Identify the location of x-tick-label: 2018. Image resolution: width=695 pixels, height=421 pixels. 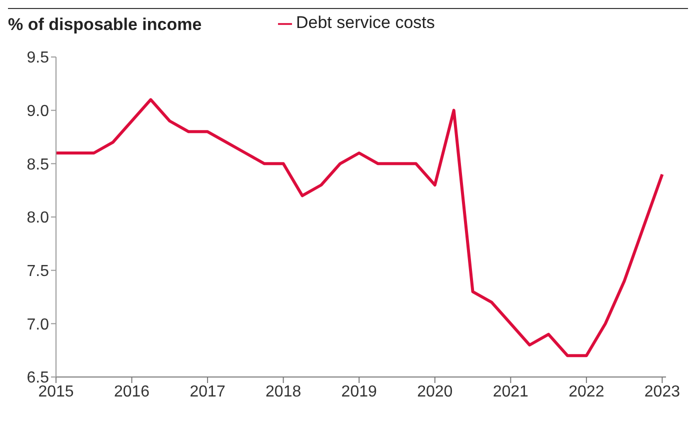
(284, 391).